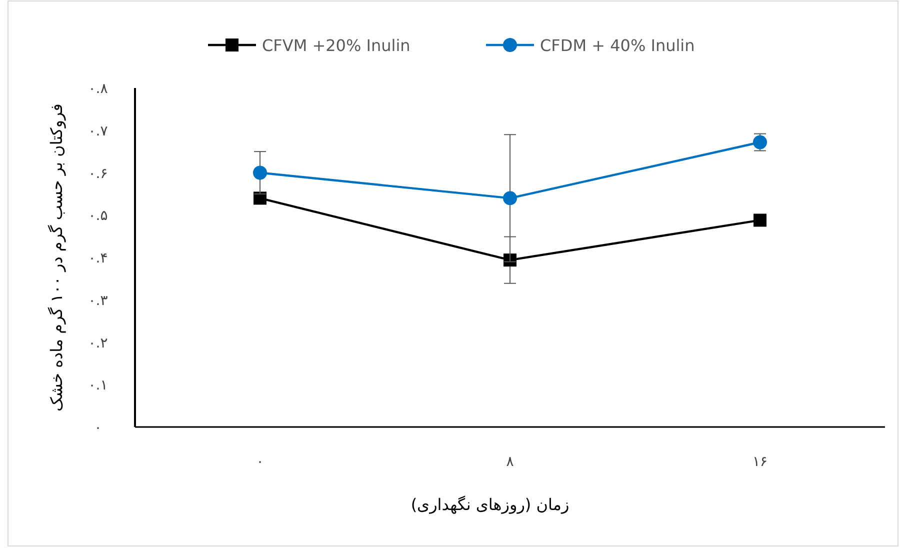  I want to click on y-tick-label: ۰.۶, so click(98, 174).